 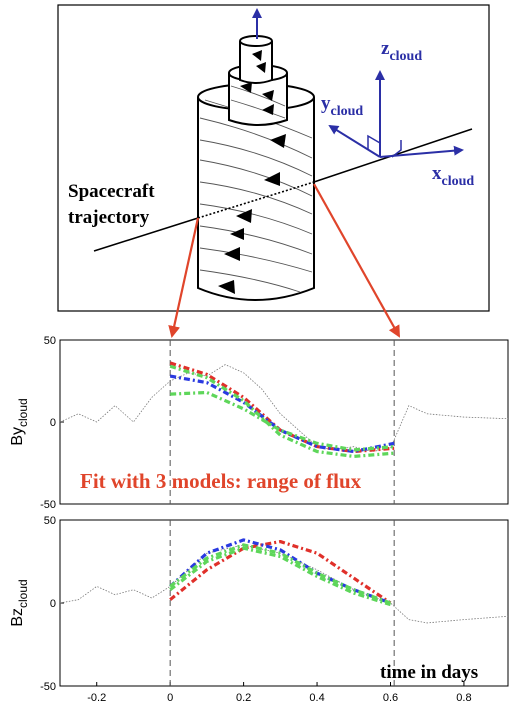 I want to click on y-axis-label: Bycloud, so click(x=19, y=421).